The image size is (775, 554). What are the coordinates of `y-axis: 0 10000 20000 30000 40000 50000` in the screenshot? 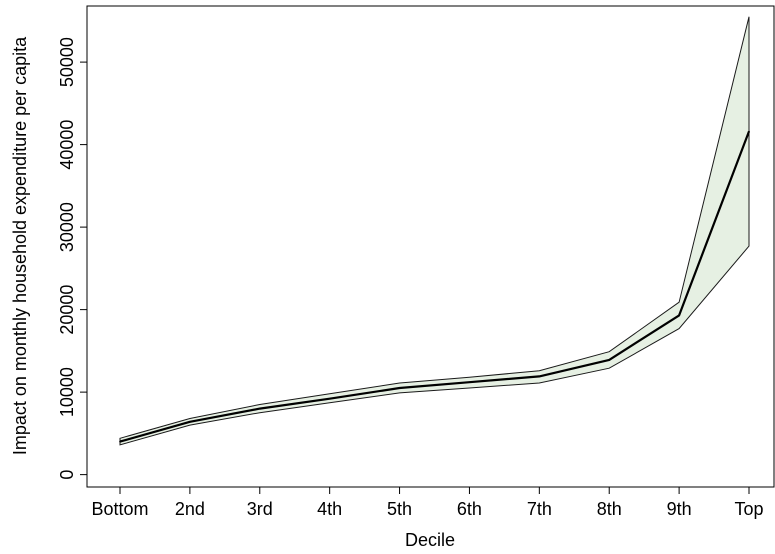 It's located at (72, 258).